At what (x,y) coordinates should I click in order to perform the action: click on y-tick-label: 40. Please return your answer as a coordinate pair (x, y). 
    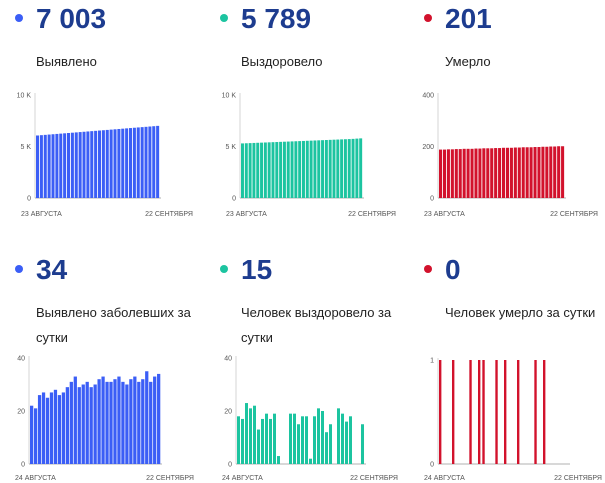
    Looking at the image, I should click on (228, 359).